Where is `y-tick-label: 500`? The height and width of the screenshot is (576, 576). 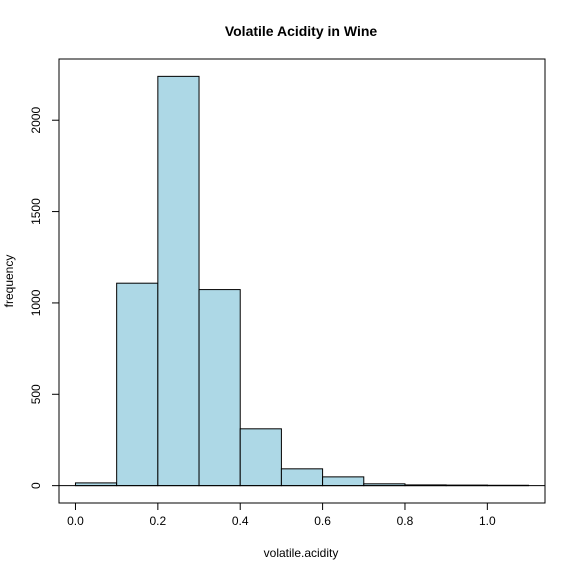
y-tick-label: 500 is located at coordinates (36, 394).